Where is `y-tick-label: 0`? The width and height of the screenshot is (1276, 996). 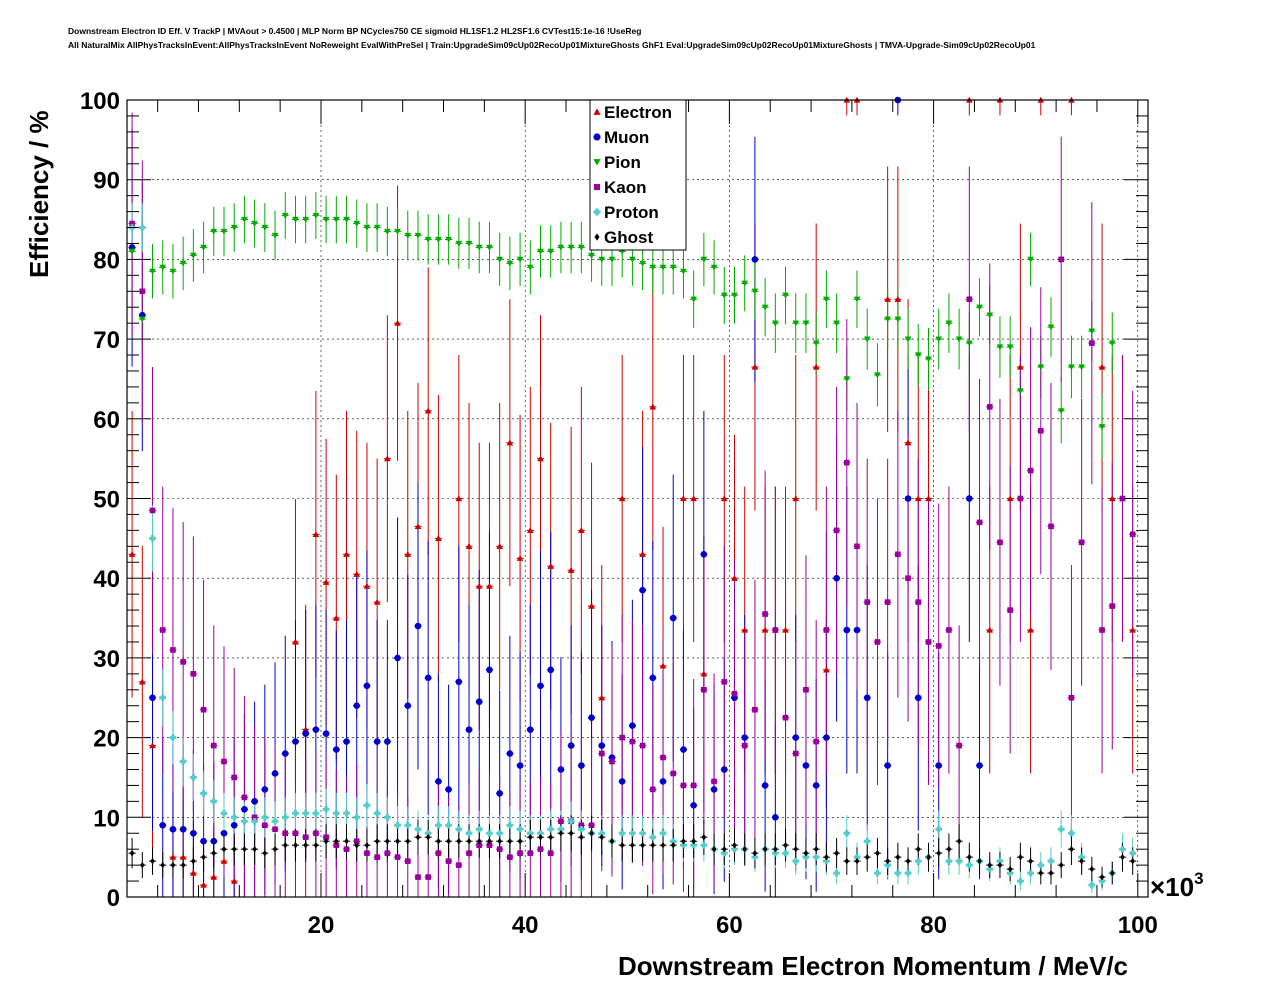 y-tick-label: 0 is located at coordinates (113, 898).